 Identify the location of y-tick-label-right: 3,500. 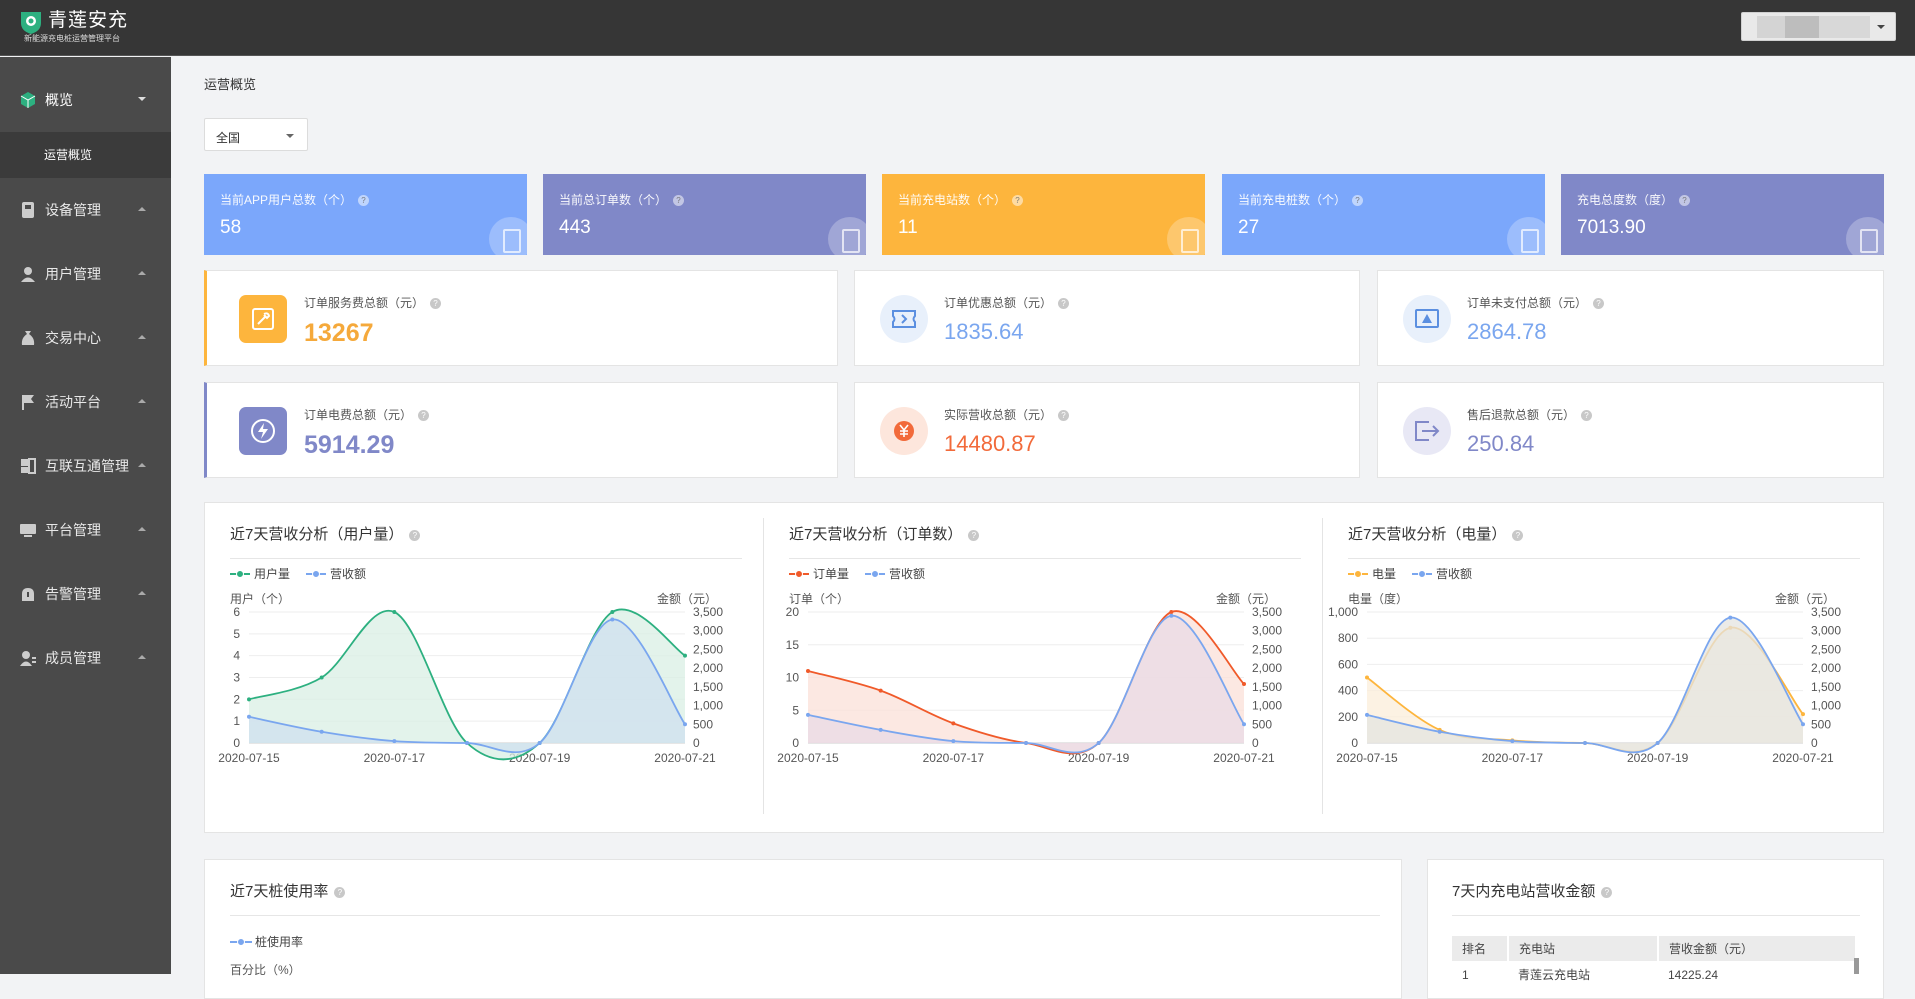
(1826, 612).